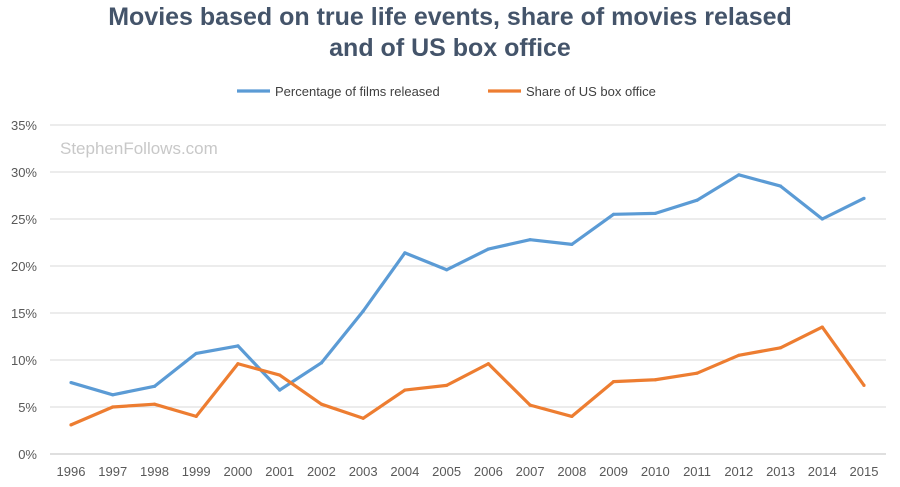 The height and width of the screenshot is (487, 900). What do you see at coordinates (450, 48) in the screenshot?
I see `chart-title-line-2: and of US box office` at bounding box center [450, 48].